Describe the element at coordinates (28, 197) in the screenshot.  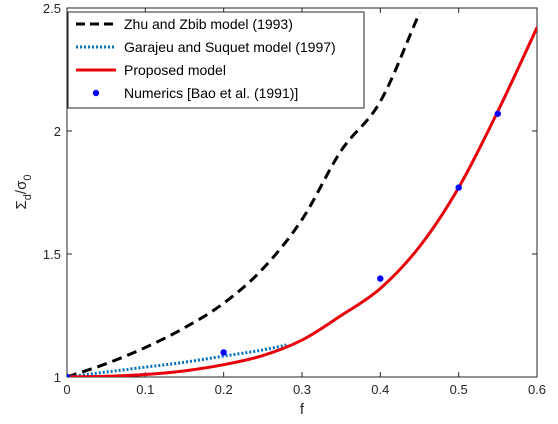
I see `y-label-sub1: d` at that location.